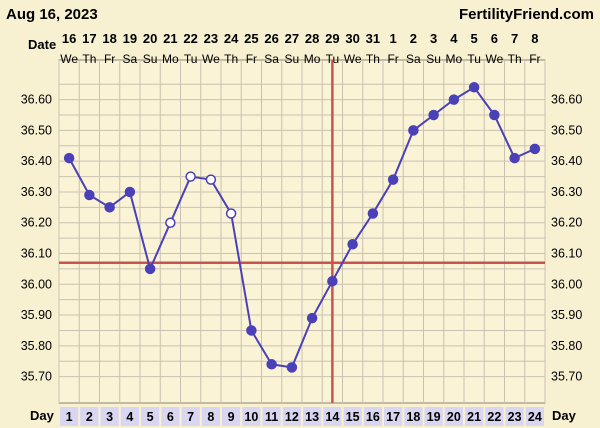 This screenshot has width=600, height=428. I want to click on date-label: 27, so click(292, 38).